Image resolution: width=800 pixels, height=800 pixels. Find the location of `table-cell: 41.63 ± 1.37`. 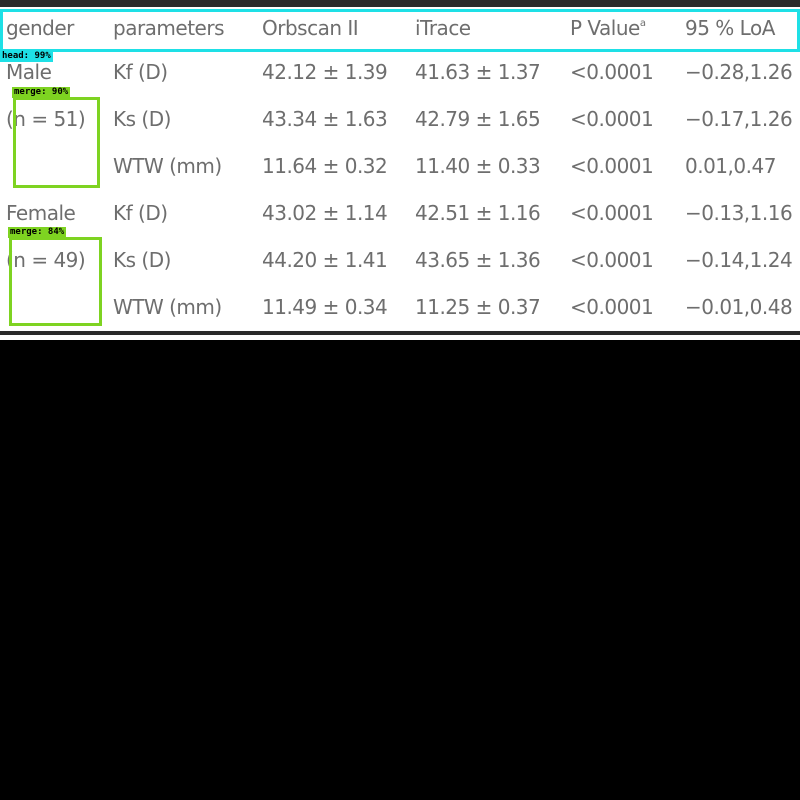

table-cell: 41.63 ± 1.37 is located at coordinates (478, 72).